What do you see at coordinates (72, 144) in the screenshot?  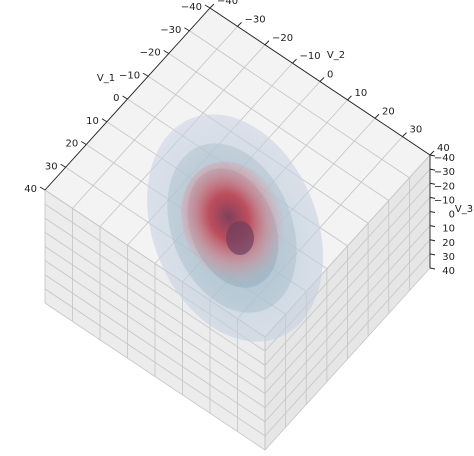 I see `x-tick-label: 20` at bounding box center [72, 144].